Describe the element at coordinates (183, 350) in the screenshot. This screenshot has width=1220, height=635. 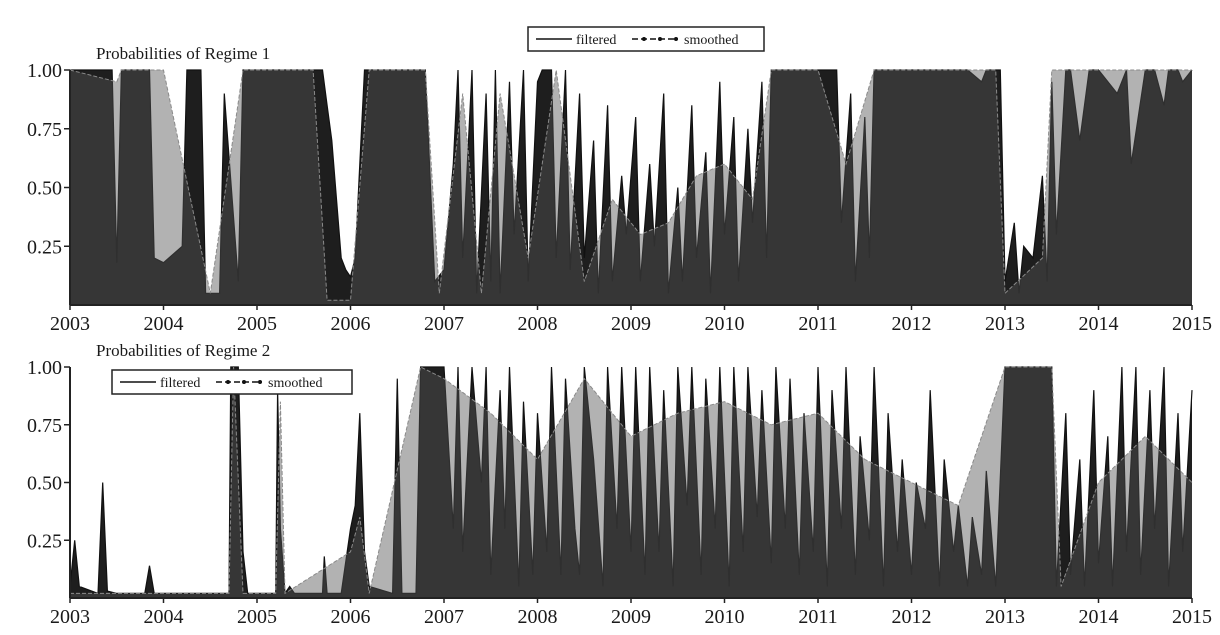
I see `panel-title: Probabilities of Regime 2` at that location.